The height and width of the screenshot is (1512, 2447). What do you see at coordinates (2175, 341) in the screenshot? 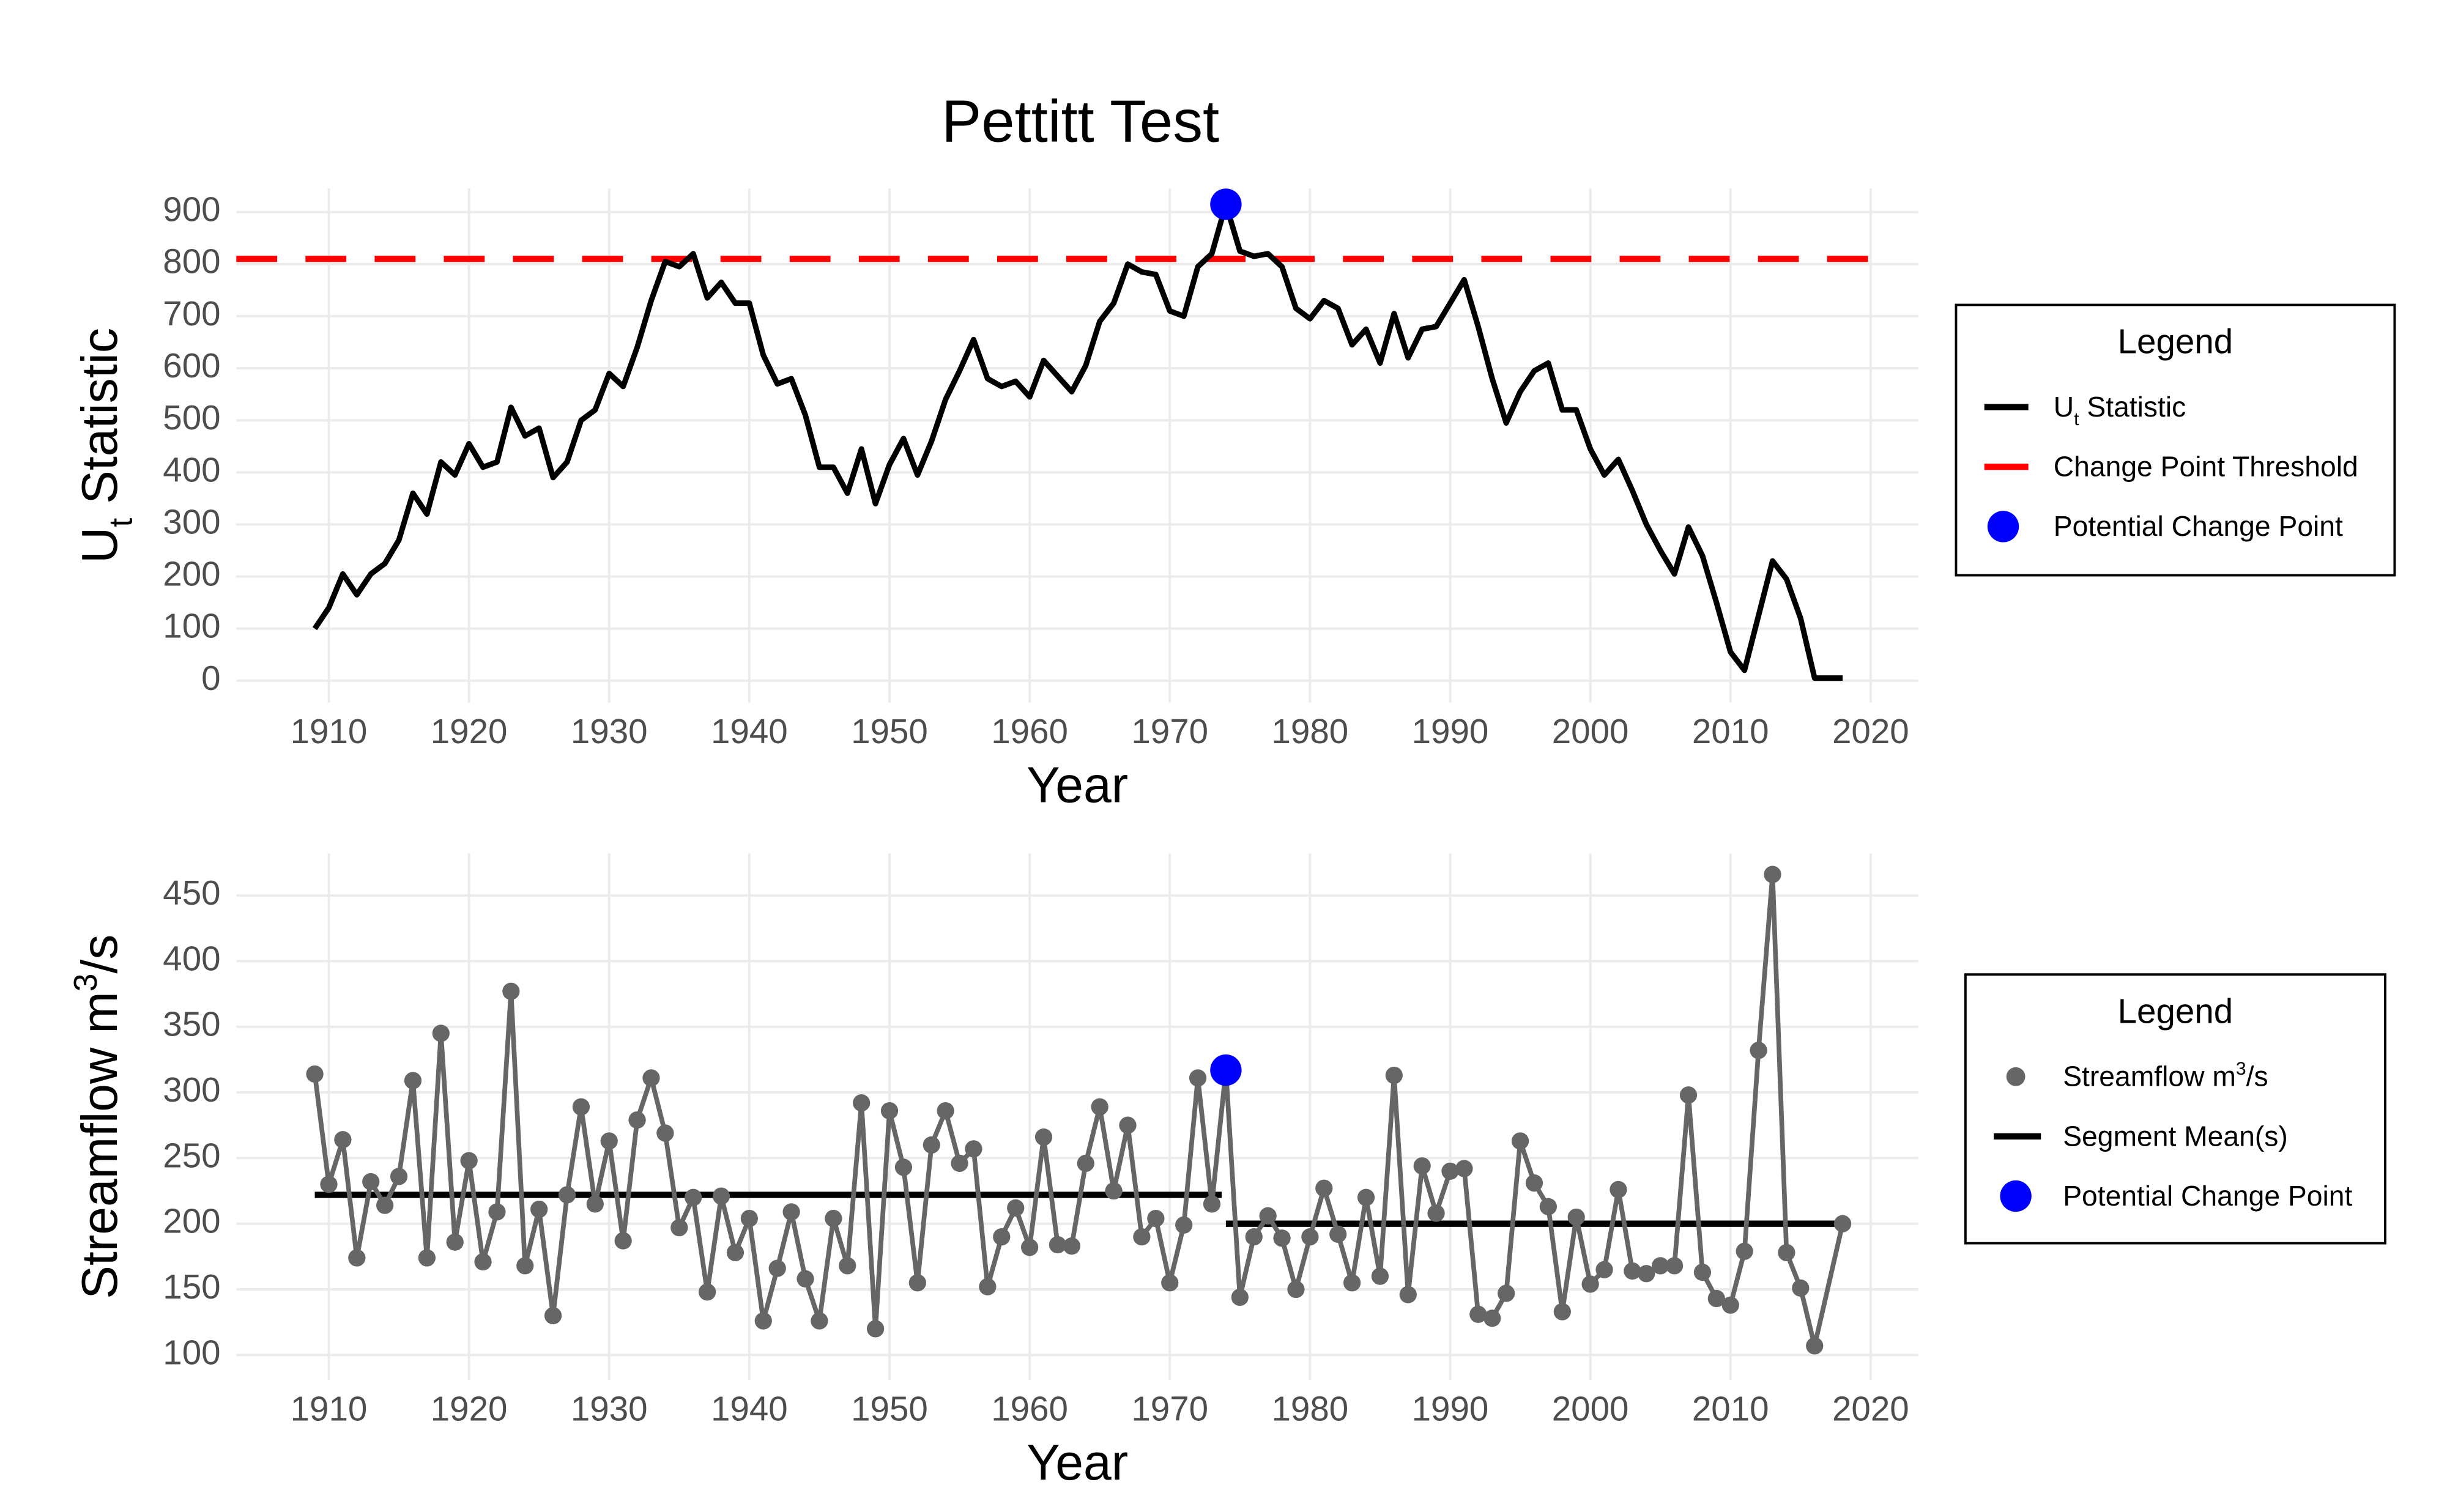
I see `legend-title: Legend` at bounding box center [2175, 341].